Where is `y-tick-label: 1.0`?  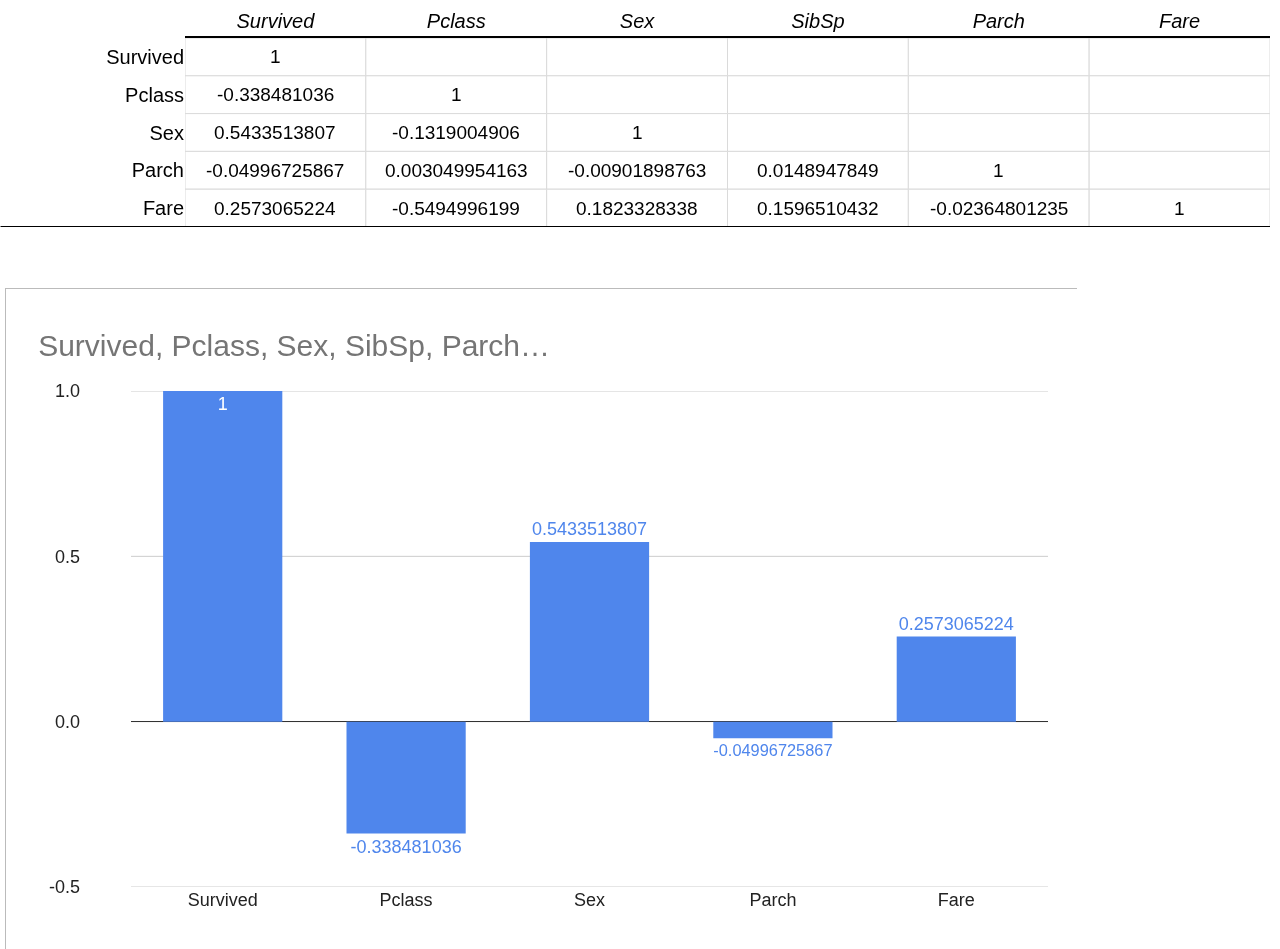
y-tick-label: 1.0 is located at coordinates (67, 391).